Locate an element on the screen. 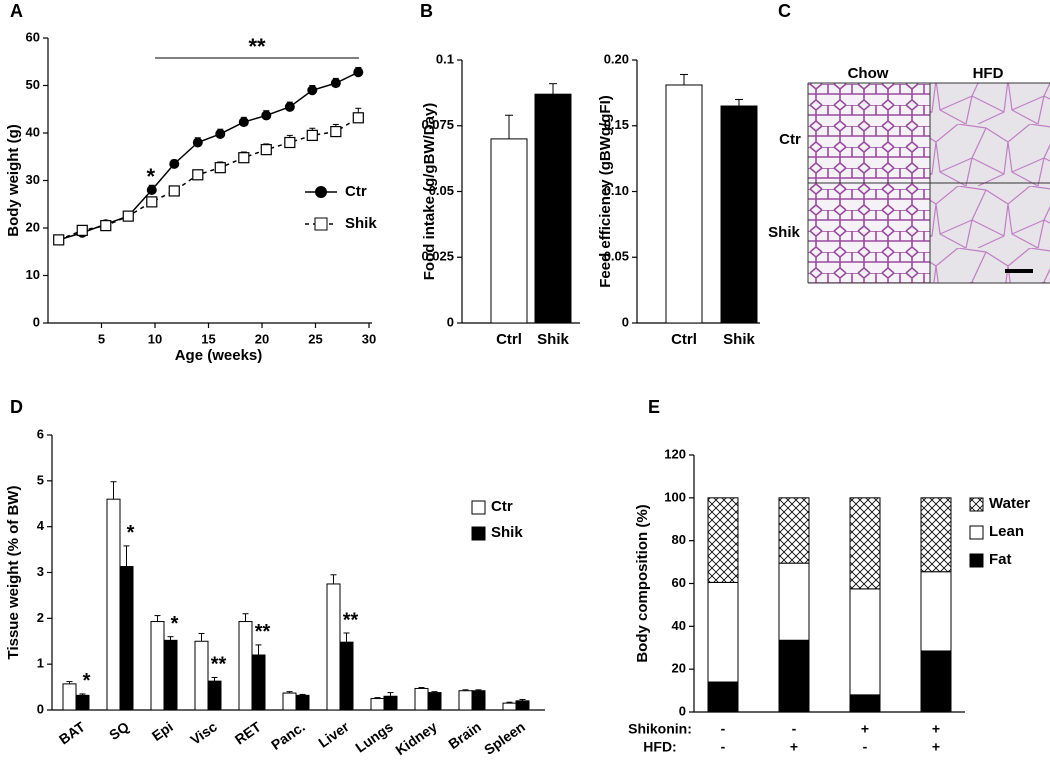 The width and height of the screenshot is (1050, 762). y-axis-label: Tissue weight (% of BW) is located at coordinates (13, 573).